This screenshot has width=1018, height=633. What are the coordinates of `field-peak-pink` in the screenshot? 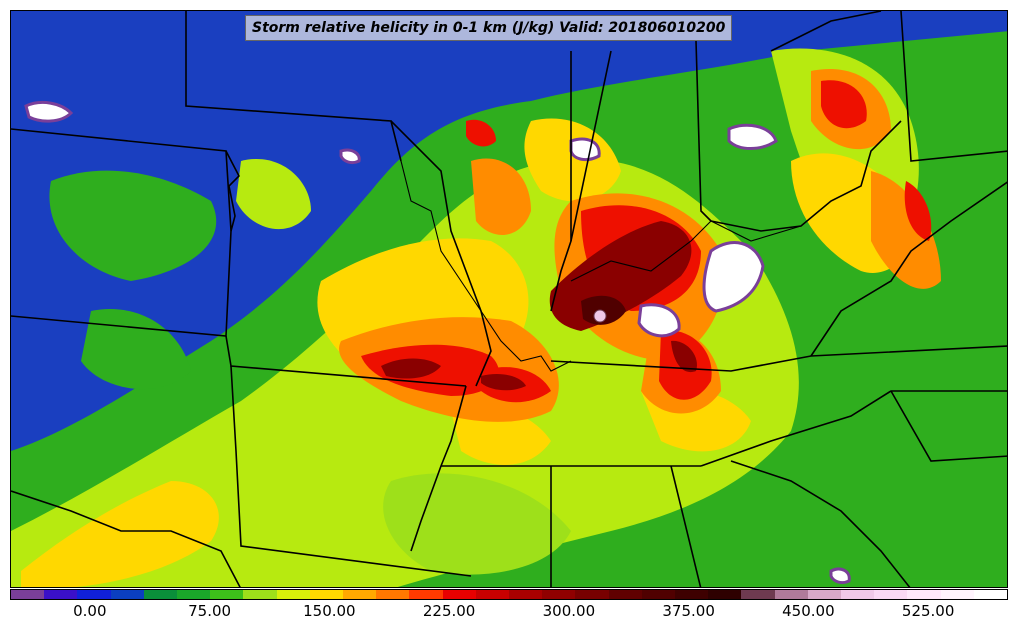 It's located at (600, 316).